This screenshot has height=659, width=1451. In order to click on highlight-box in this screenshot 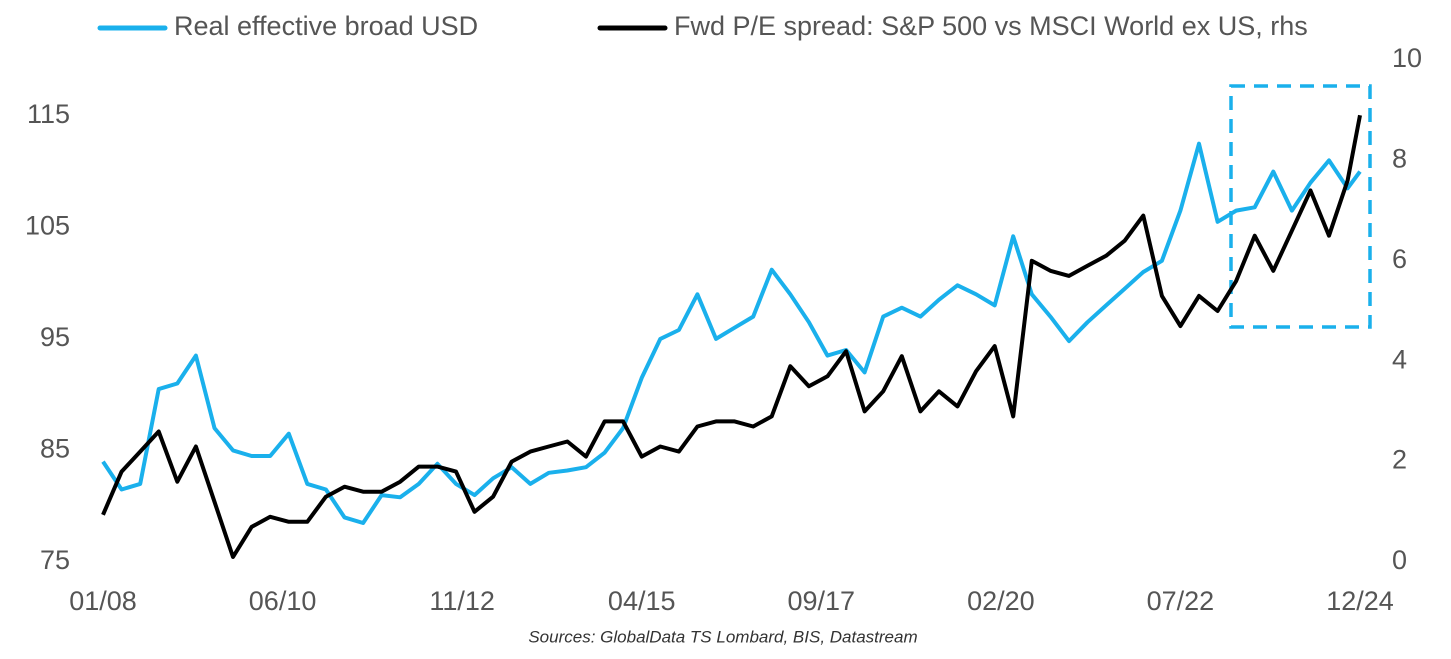, I will do `click(1300, 206)`.